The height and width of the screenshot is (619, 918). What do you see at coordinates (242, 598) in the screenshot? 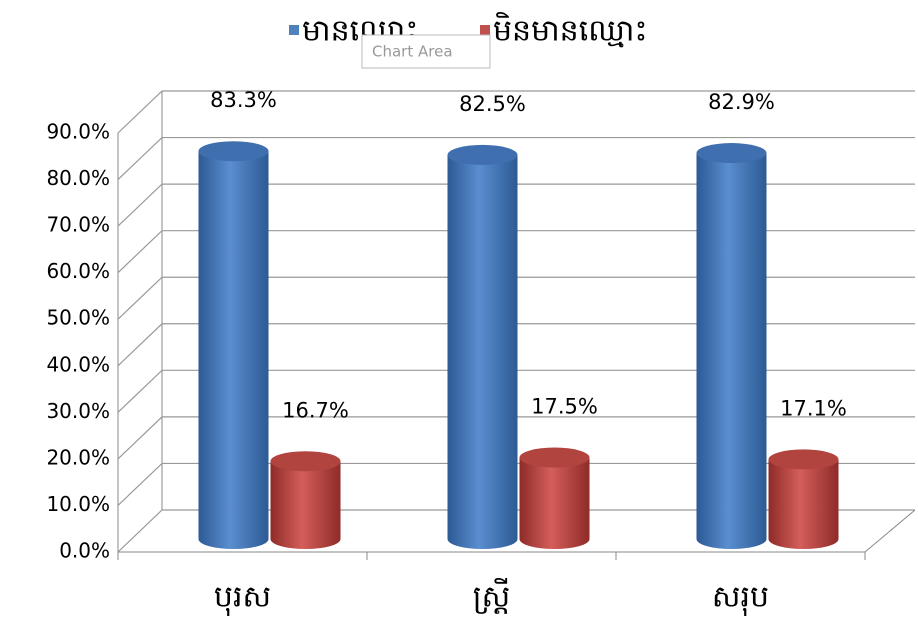
I see `x-tick-label: បុរស` at bounding box center [242, 598].